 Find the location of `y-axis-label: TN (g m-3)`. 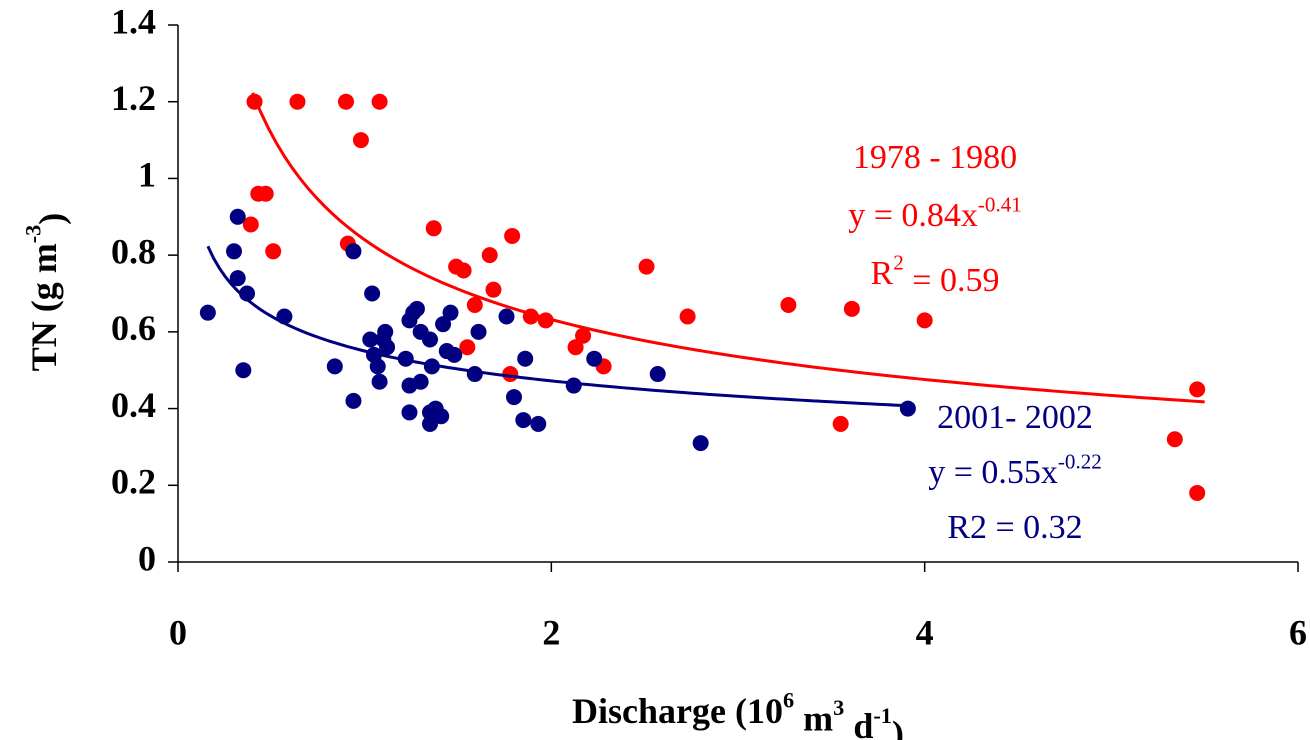

y-axis-label: TN (g m-3) is located at coordinates (46, 292).